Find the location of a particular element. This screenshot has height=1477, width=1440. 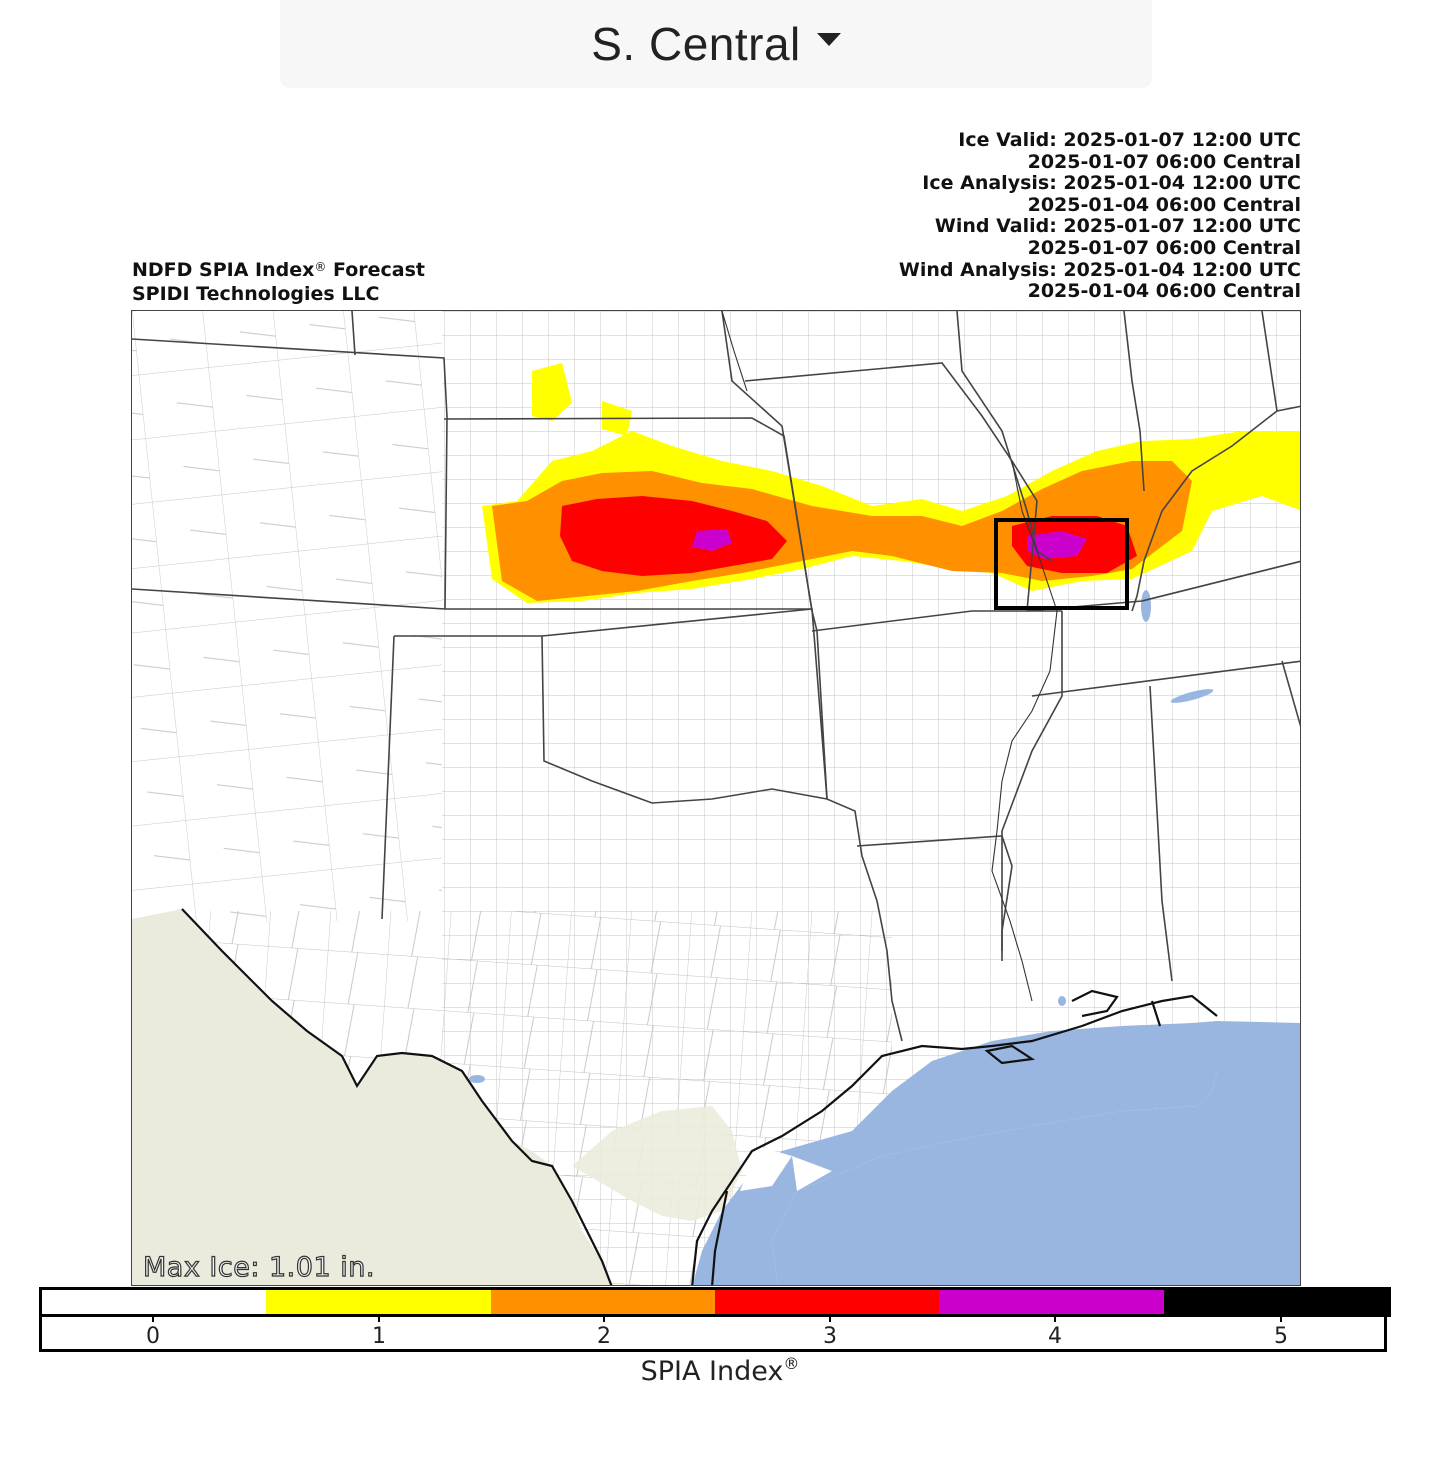

wind-valid-central: 2025-01-07 06:00 Central is located at coordinates (1164, 247).